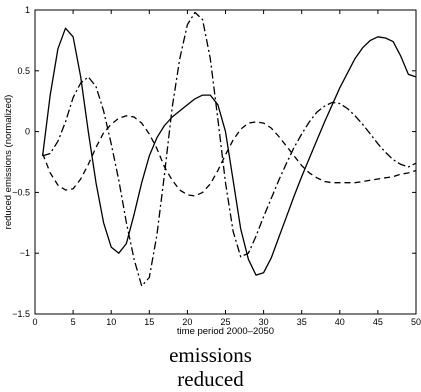 This screenshot has width=421, height=392. What do you see at coordinates (340, 322) in the screenshot?
I see `x-tick-label: 40` at bounding box center [340, 322].